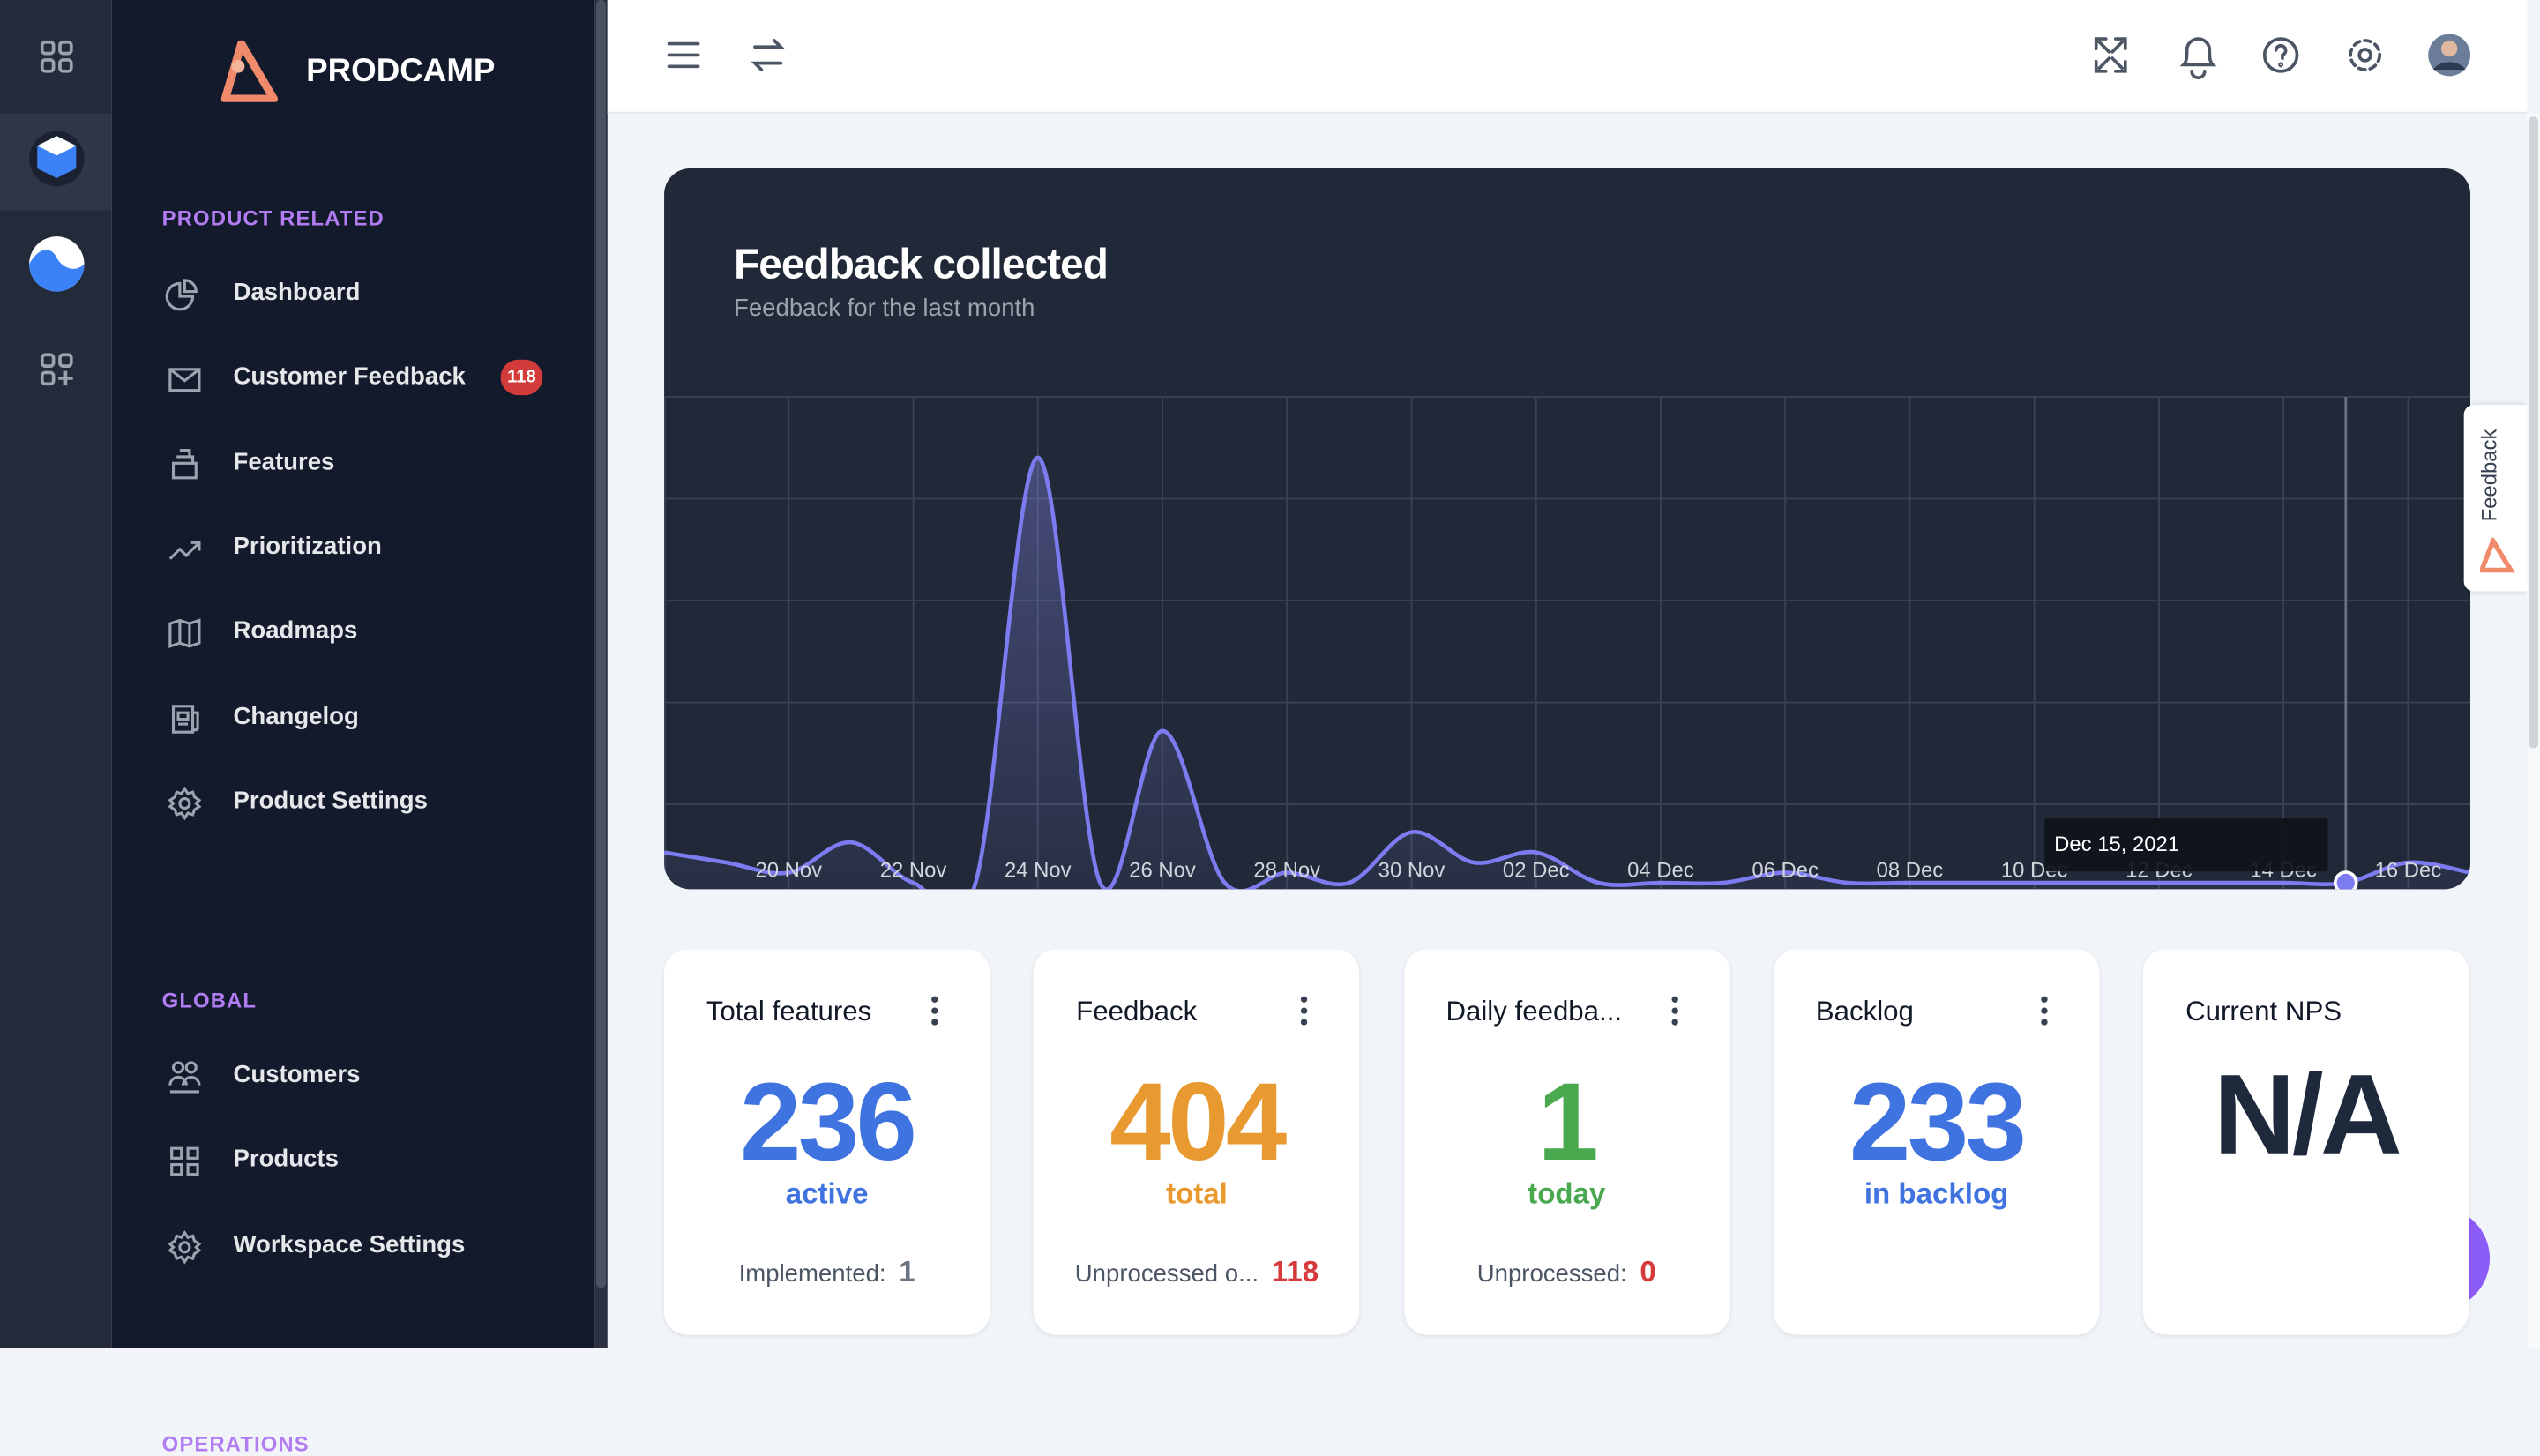 The image size is (2540, 1456). I want to click on card-caption: in backlog, so click(1936, 1194).